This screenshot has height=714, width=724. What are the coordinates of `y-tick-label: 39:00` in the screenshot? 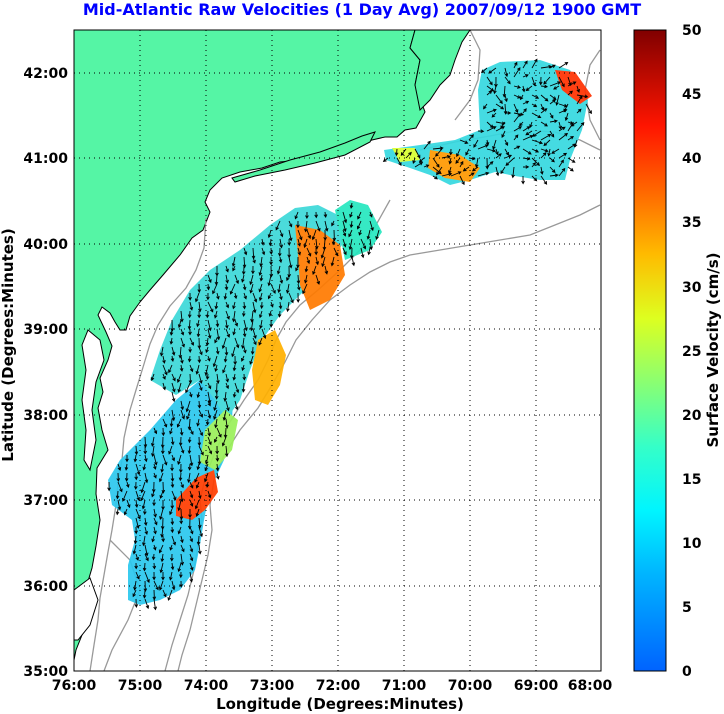 It's located at (45, 330).